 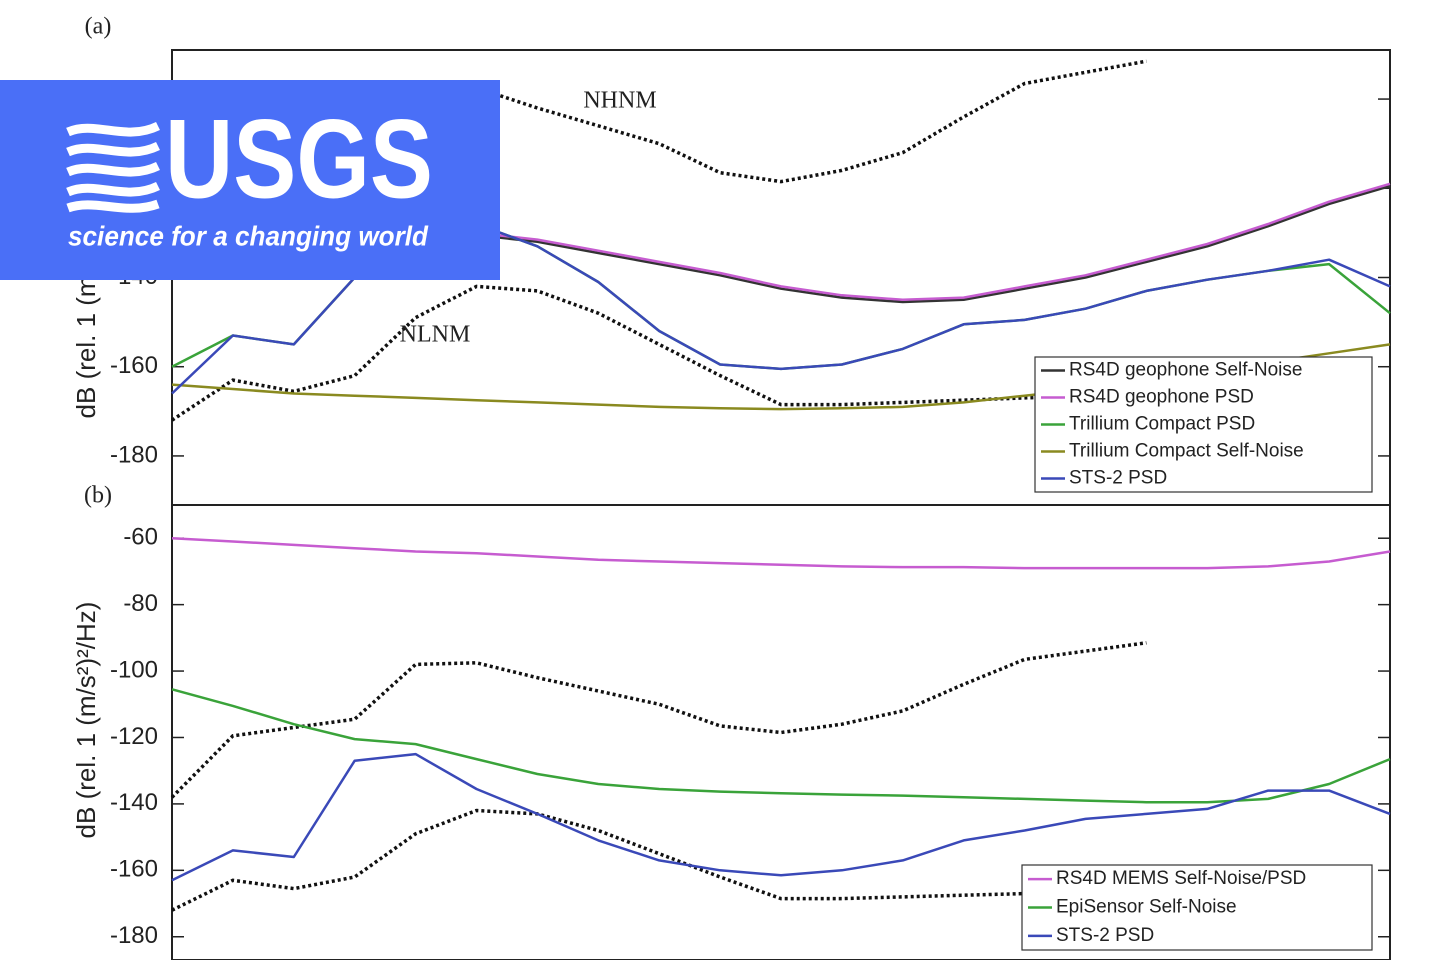 I want to click on logo-tagline: science for a changing world, so click(x=248, y=235).